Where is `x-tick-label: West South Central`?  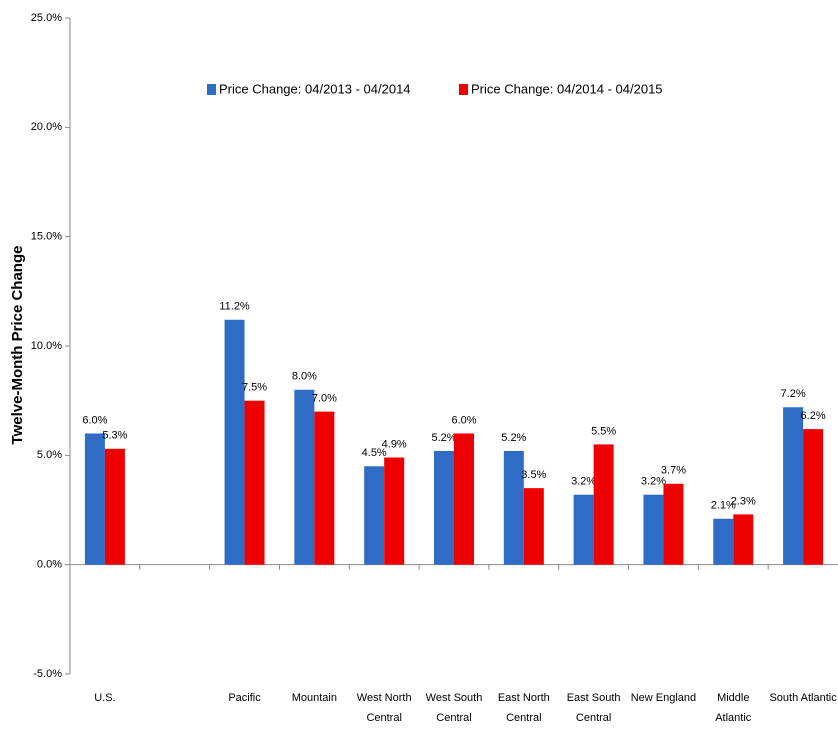 x-tick-label: West South Central is located at coordinates (454, 708).